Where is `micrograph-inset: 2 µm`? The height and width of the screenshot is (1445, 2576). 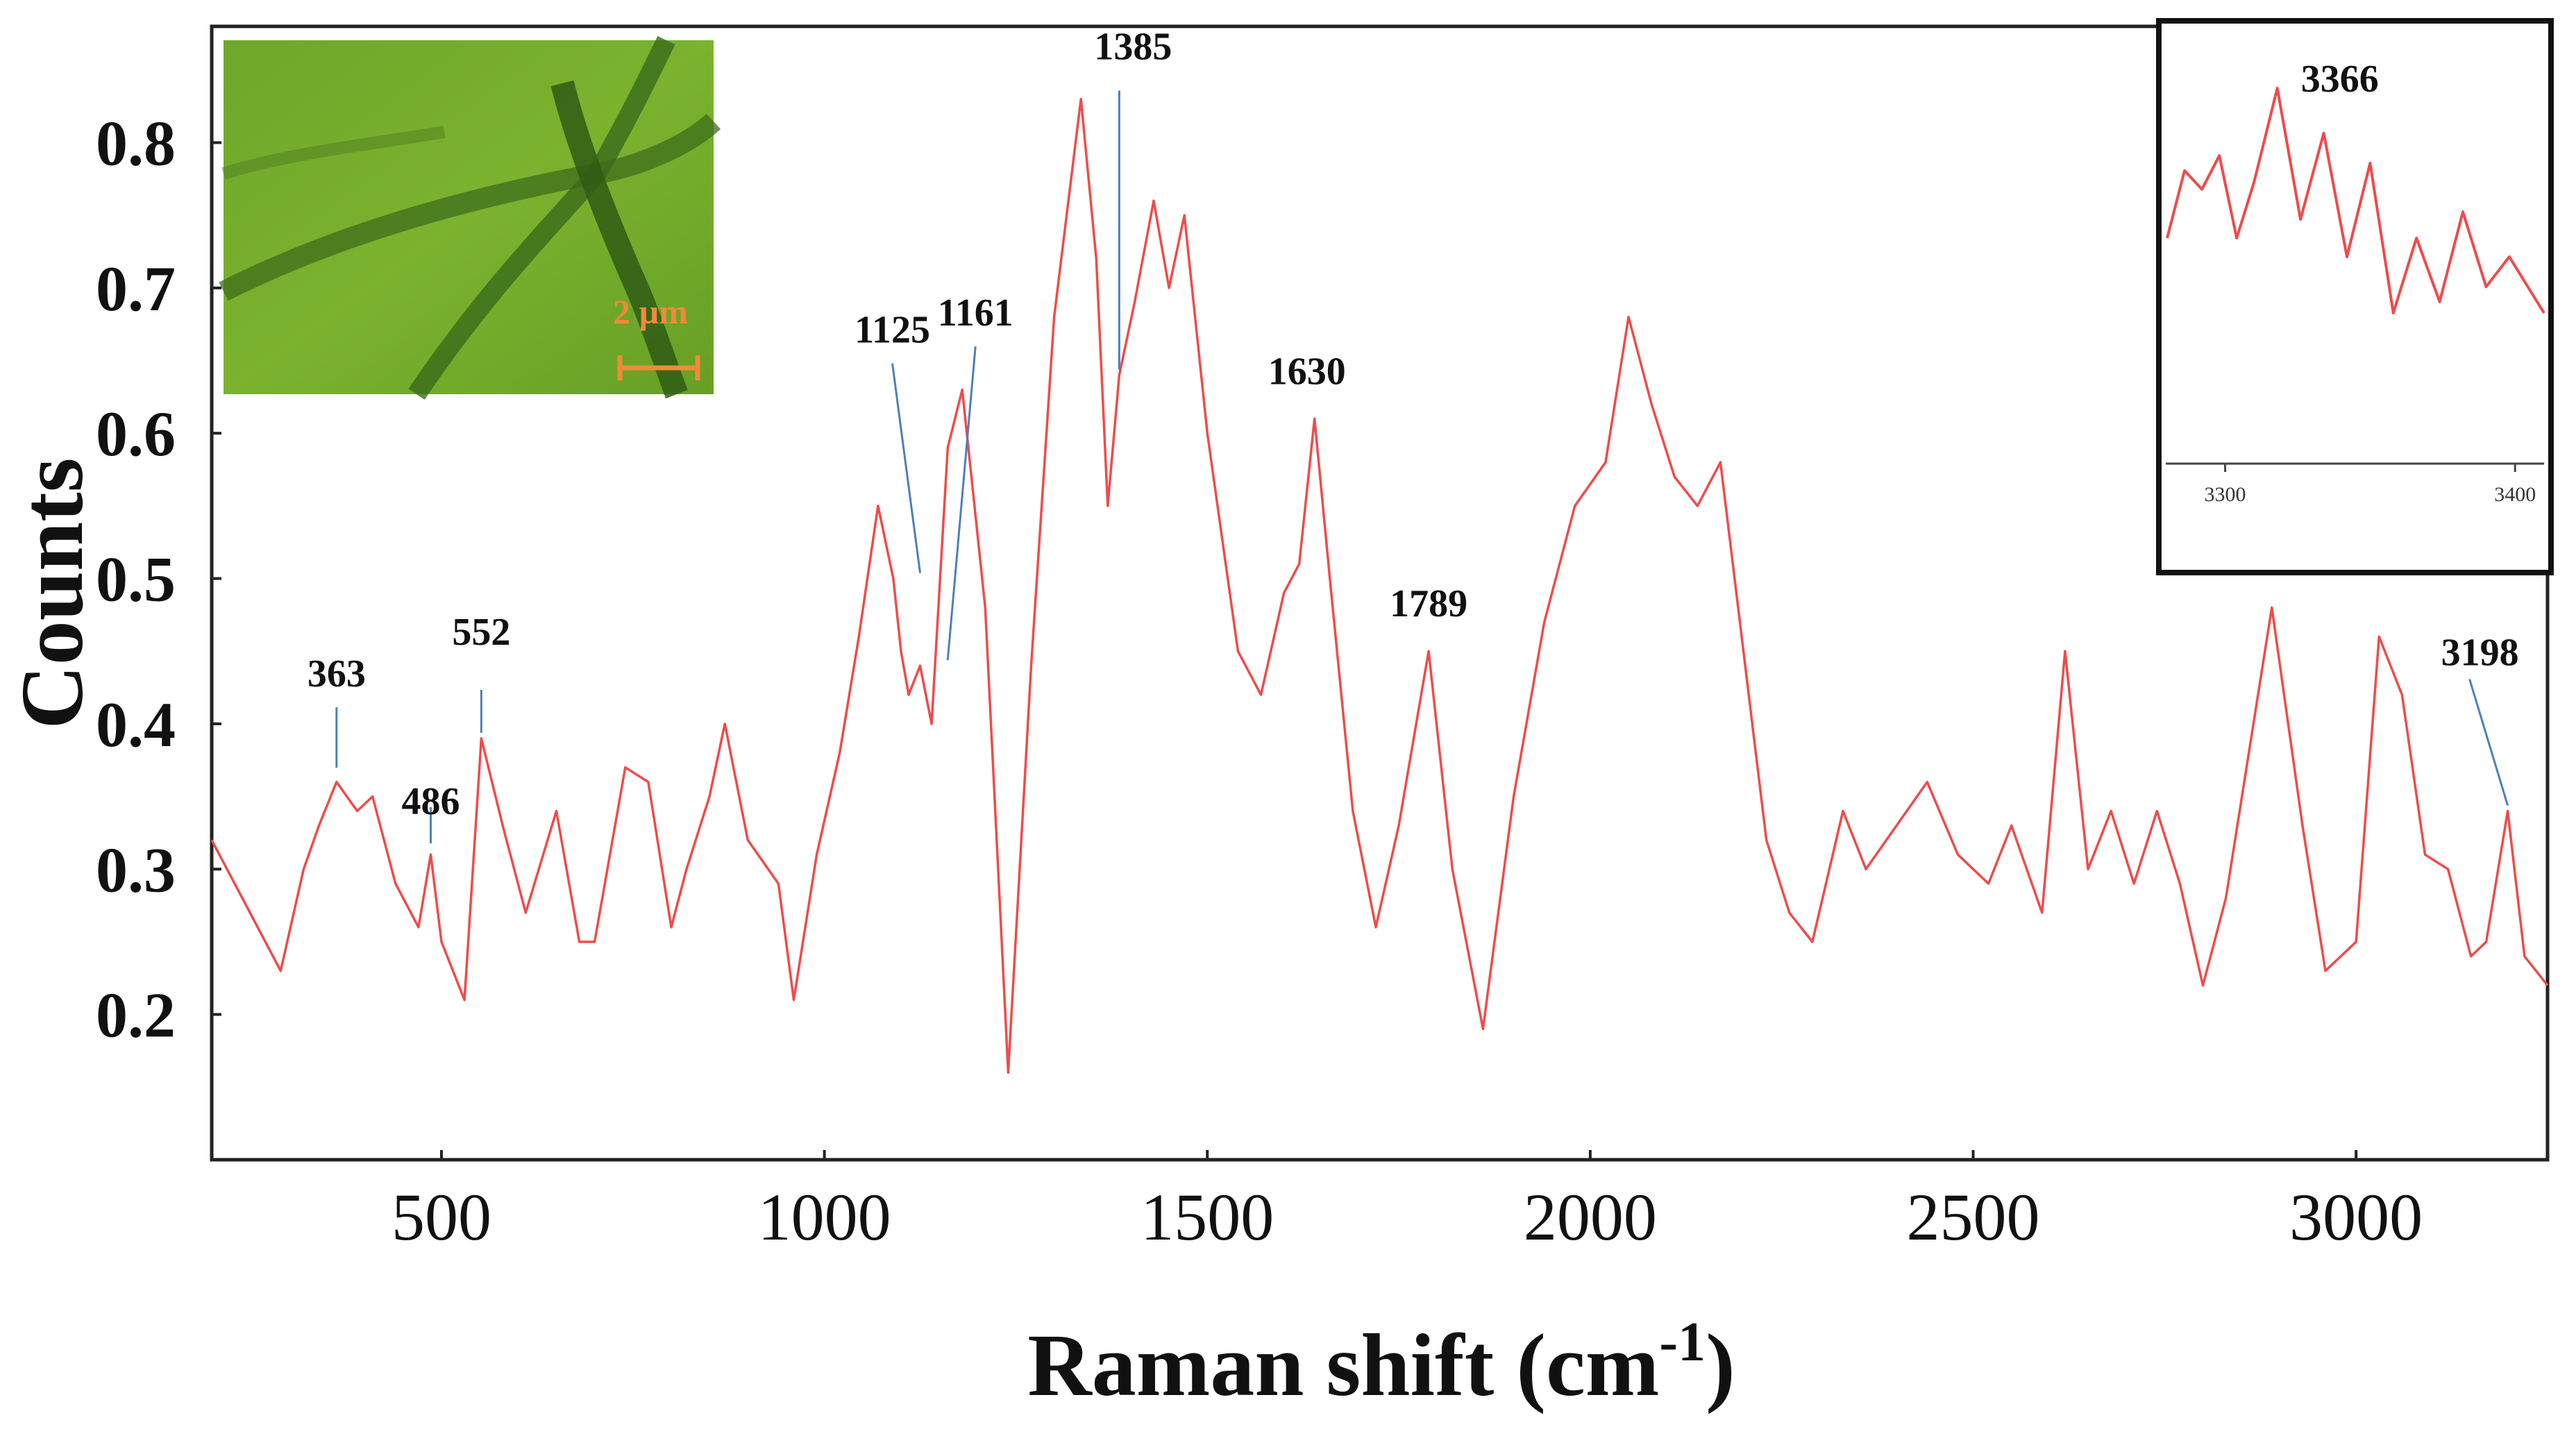
micrograph-inset: 2 µm is located at coordinates (470, 217).